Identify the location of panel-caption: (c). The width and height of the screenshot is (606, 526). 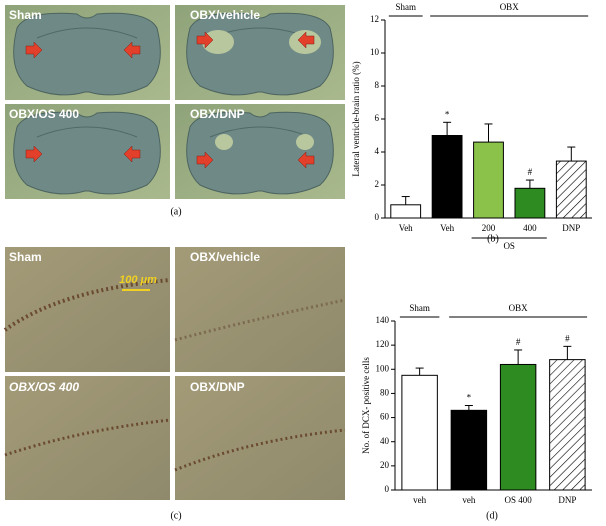
(175, 515).